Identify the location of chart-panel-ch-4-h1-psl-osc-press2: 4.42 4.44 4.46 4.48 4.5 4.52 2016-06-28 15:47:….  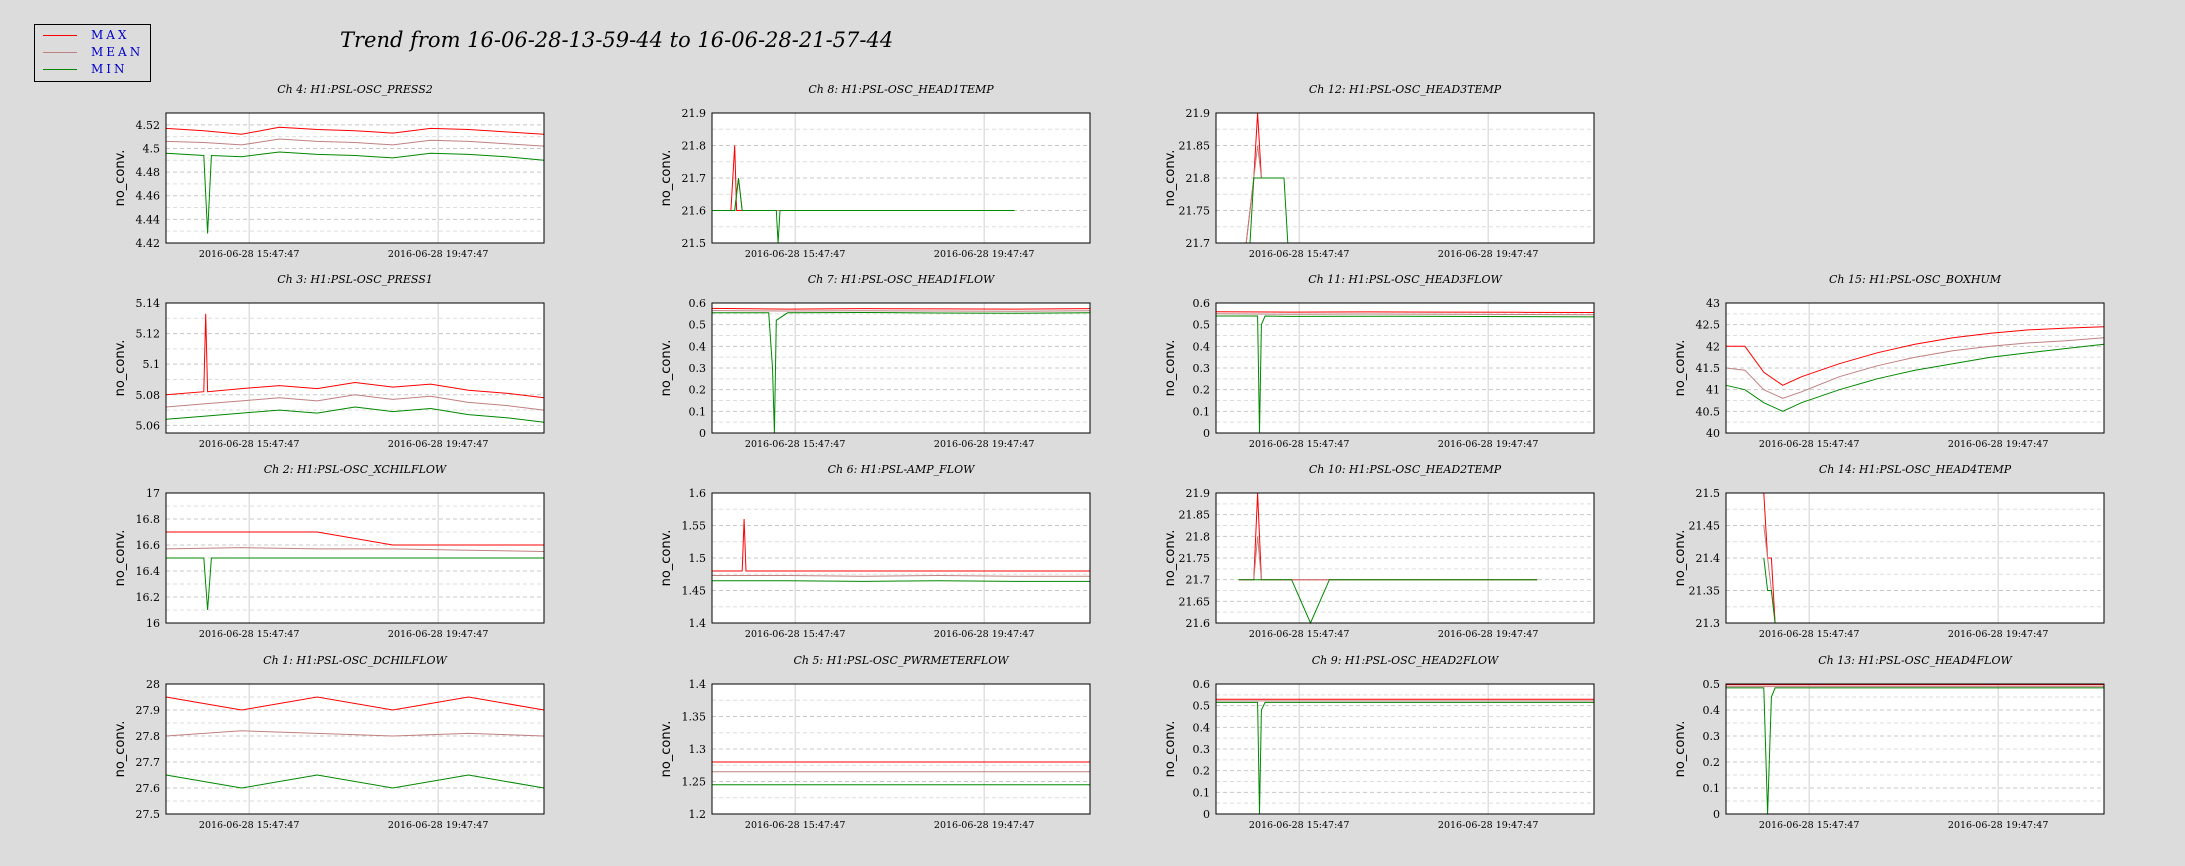
(329, 171).